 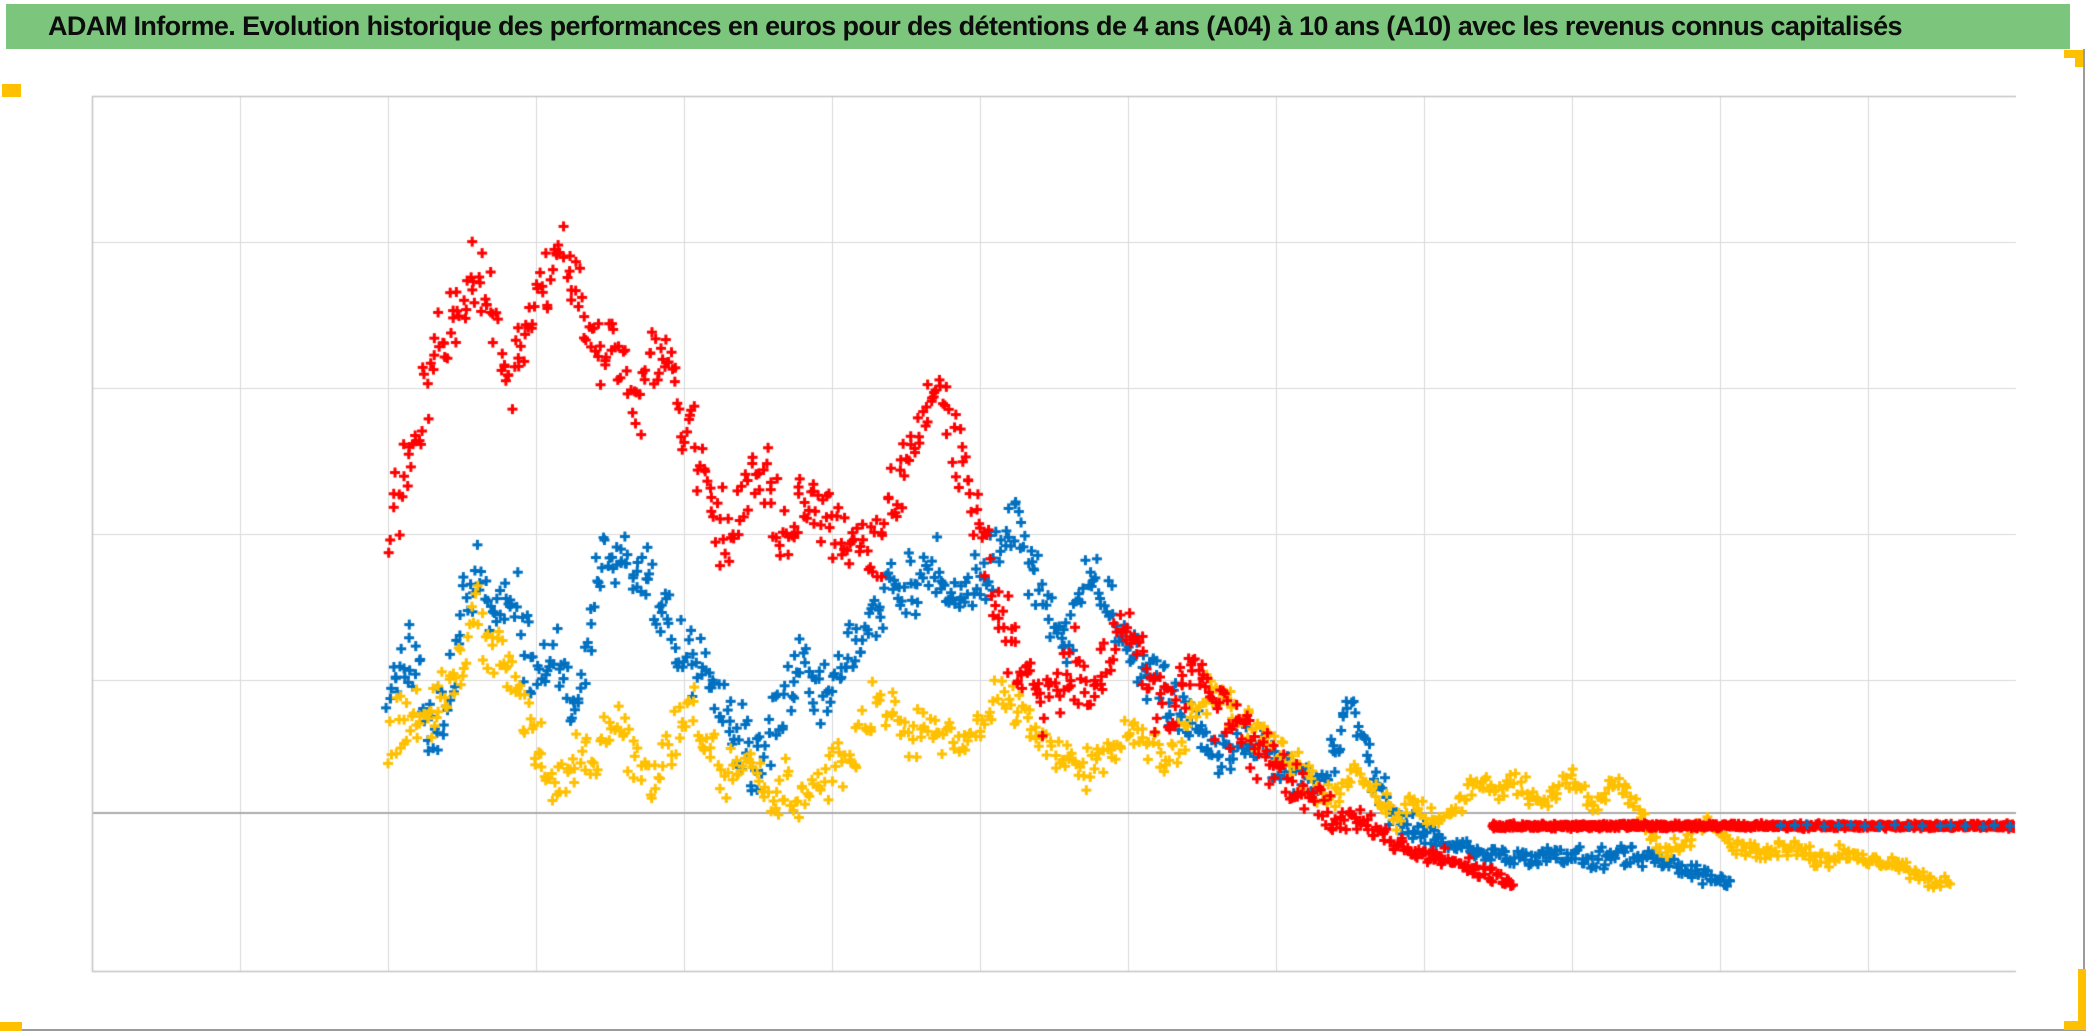 What do you see at coordinates (1043, 1030) in the screenshot?
I see `chart-frame-bottom-border` at bounding box center [1043, 1030].